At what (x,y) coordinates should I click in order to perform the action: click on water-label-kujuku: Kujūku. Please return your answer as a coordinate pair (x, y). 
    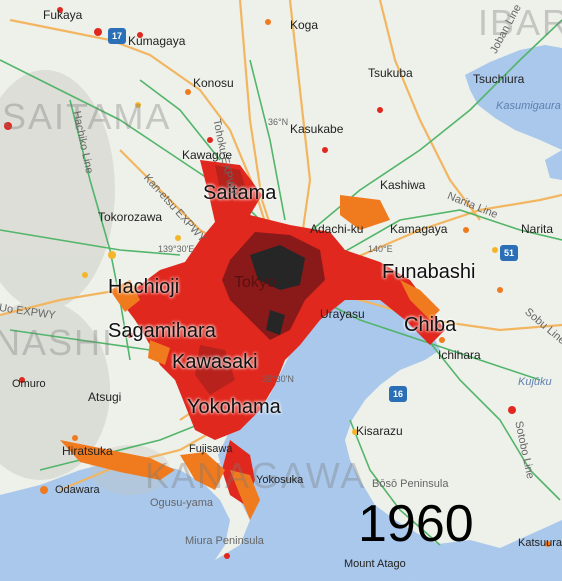
    Looking at the image, I should click on (535, 382).